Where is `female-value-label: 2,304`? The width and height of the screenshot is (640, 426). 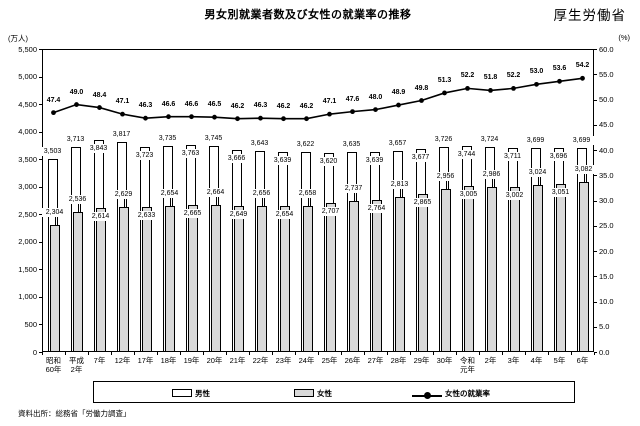 female-value-label: 2,304 is located at coordinates (54, 213).